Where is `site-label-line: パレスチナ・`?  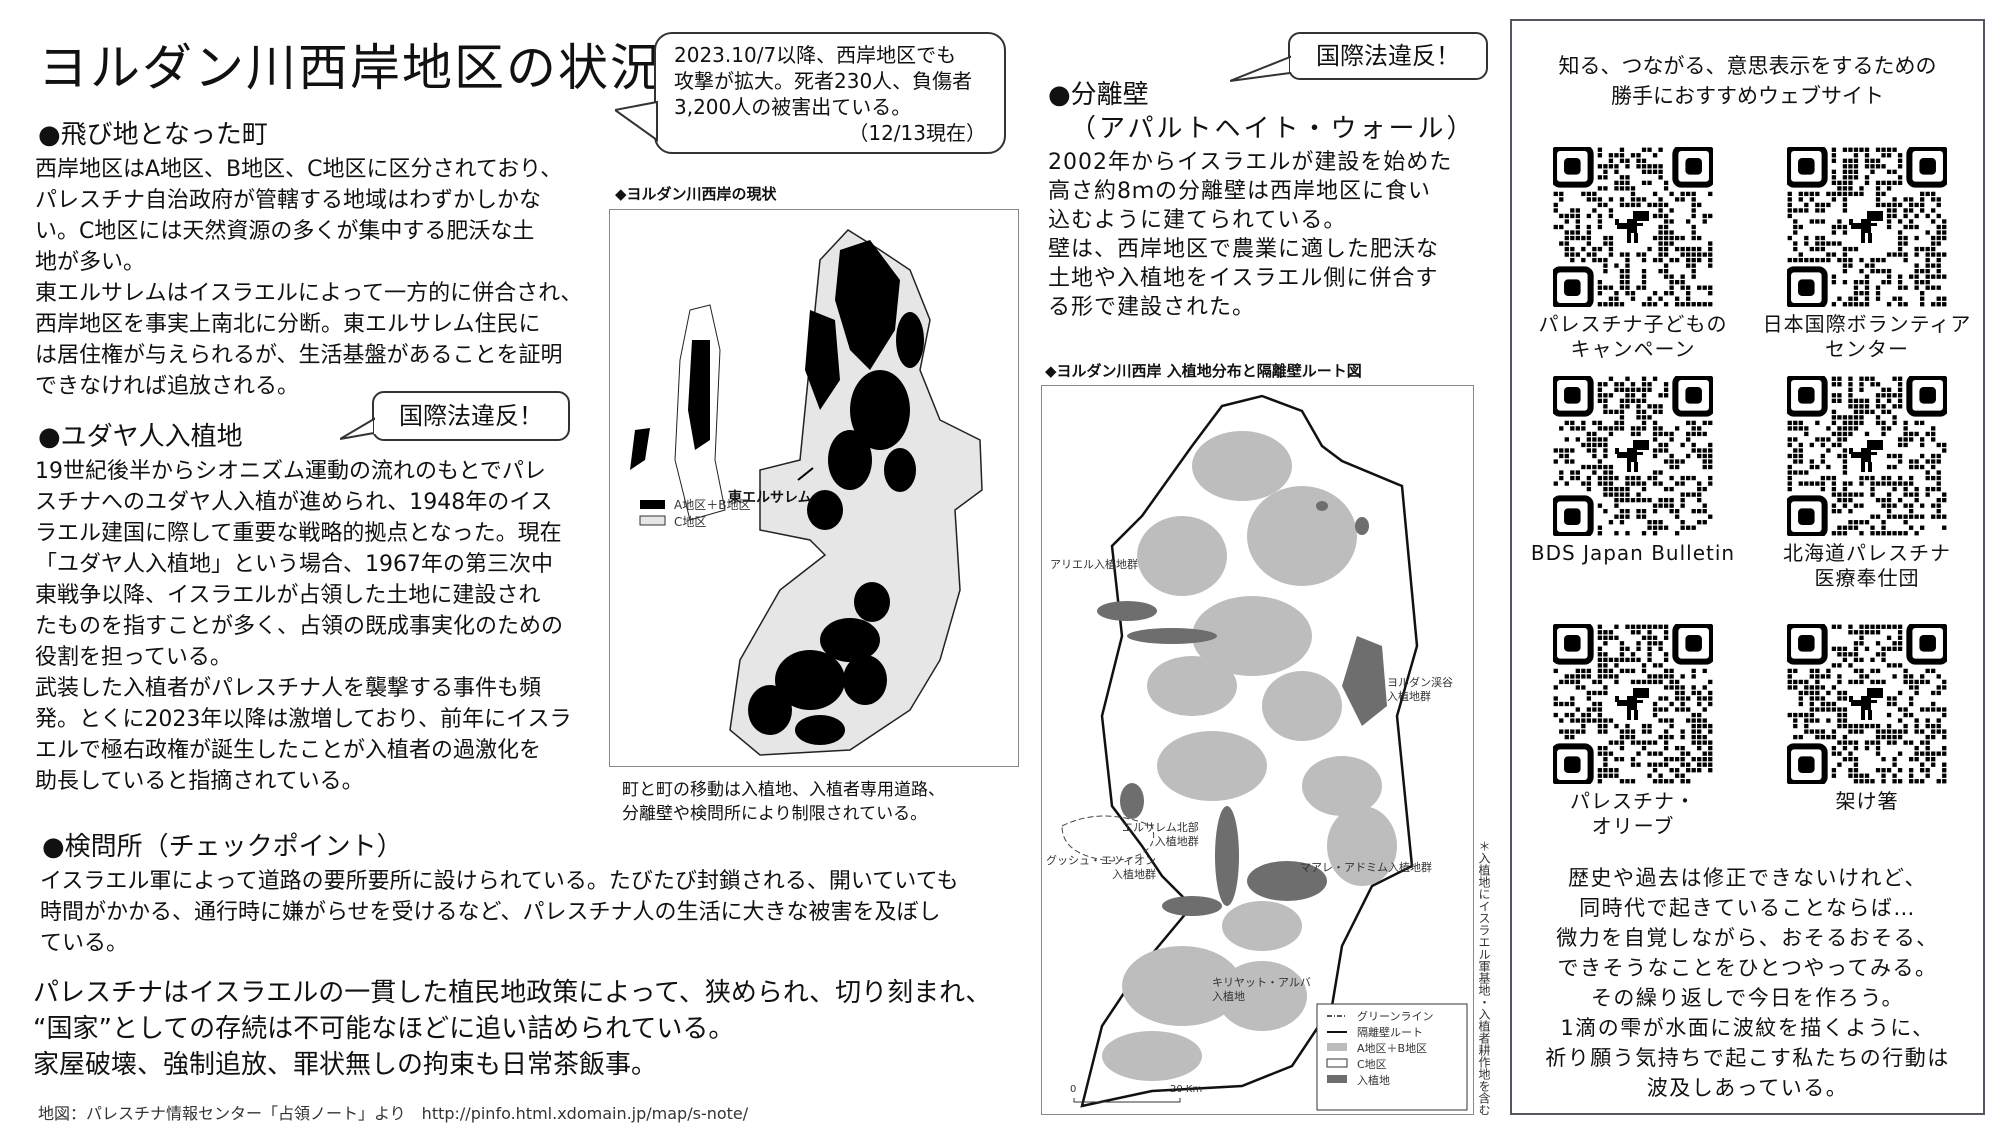 site-label-line: パレスチナ・ is located at coordinates (1633, 801).